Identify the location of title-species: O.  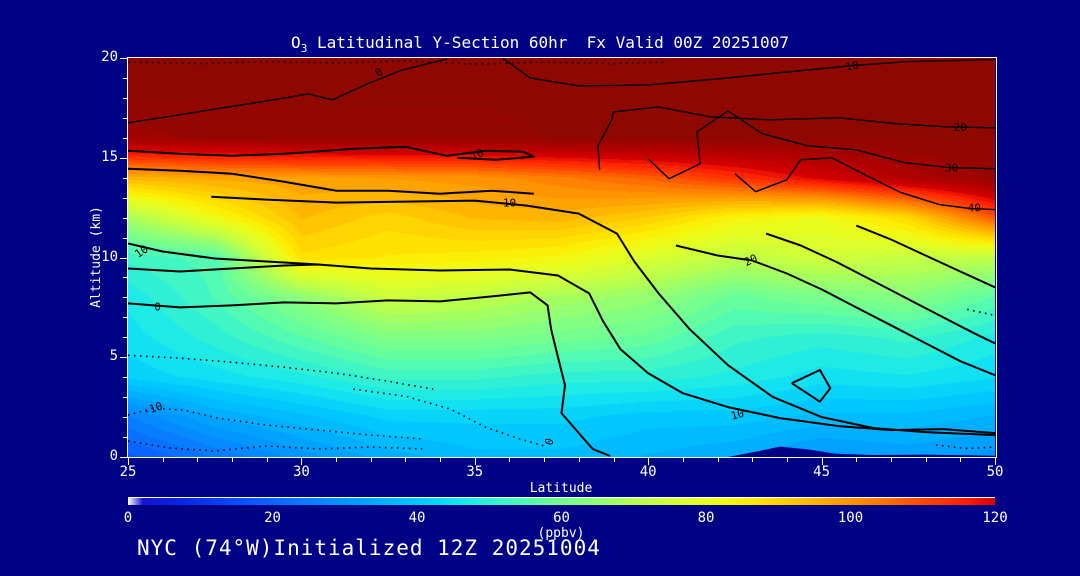
(296, 42).